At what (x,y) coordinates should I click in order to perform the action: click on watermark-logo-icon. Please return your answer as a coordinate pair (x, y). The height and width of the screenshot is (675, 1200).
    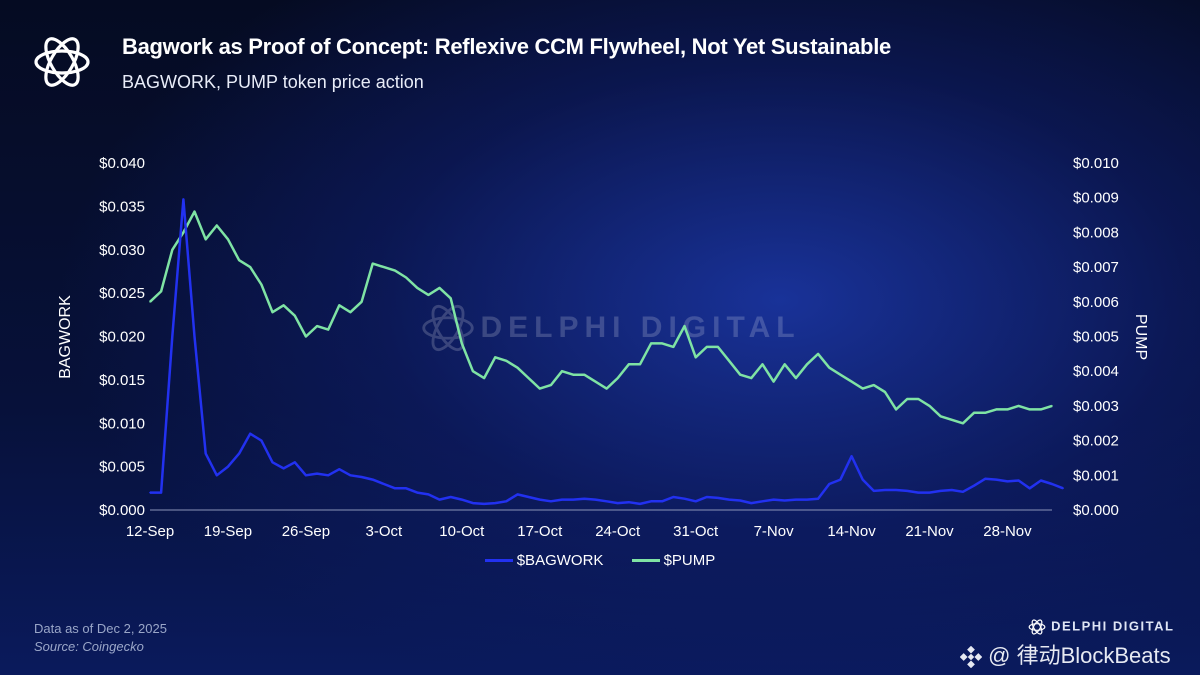
    Looking at the image, I should click on (448, 328).